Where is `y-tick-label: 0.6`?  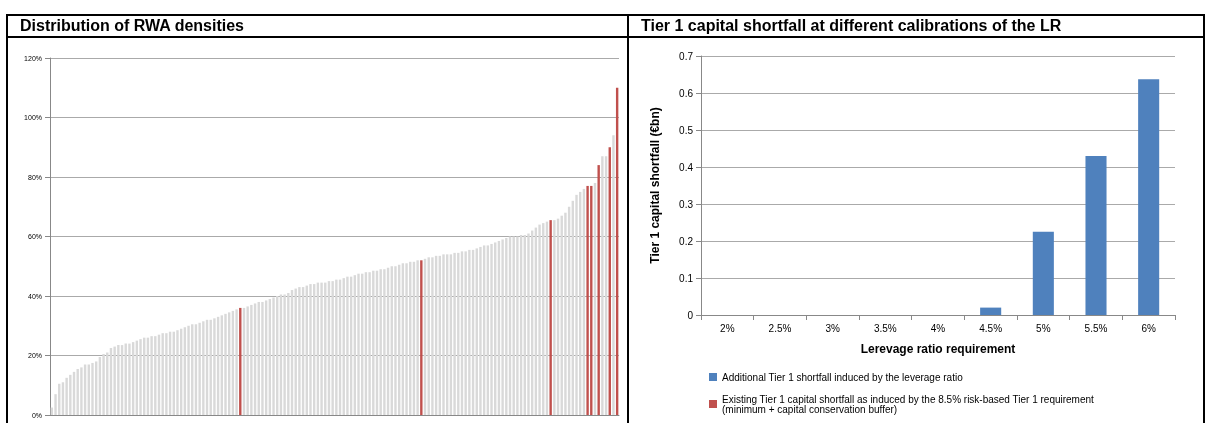
y-tick-label: 0.6 is located at coordinates (686, 93).